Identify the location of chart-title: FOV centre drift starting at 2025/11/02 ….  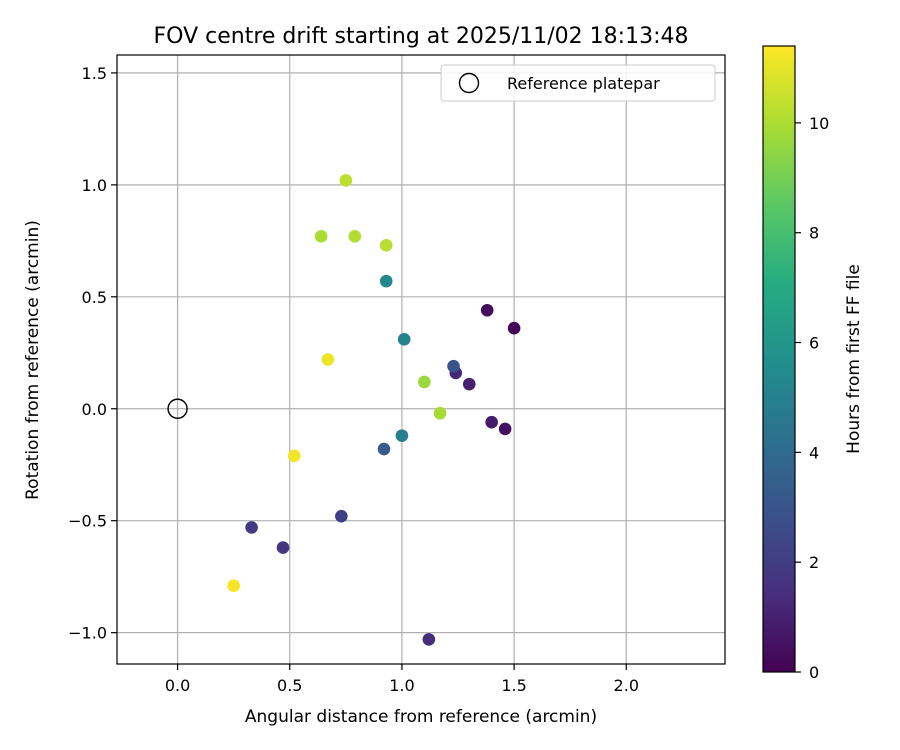
(421, 36).